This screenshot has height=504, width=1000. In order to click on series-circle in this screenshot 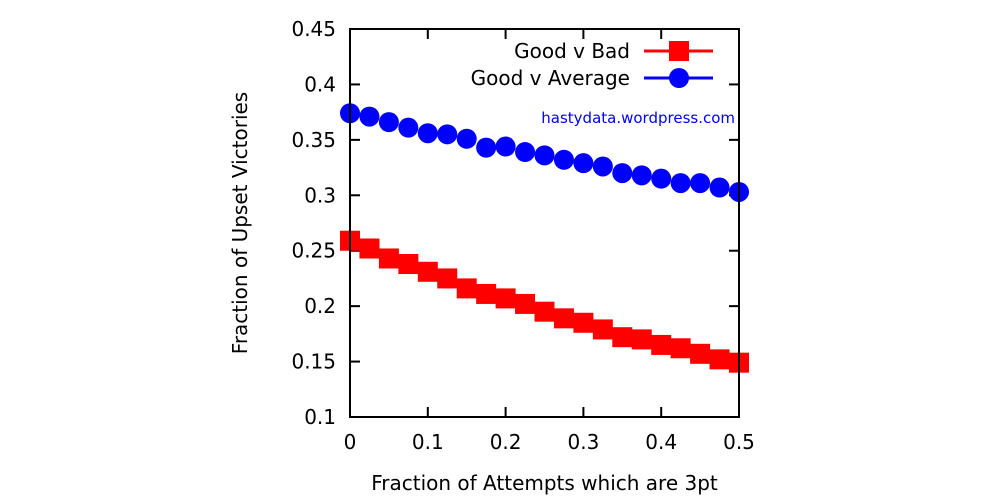, I will do `click(544, 152)`.